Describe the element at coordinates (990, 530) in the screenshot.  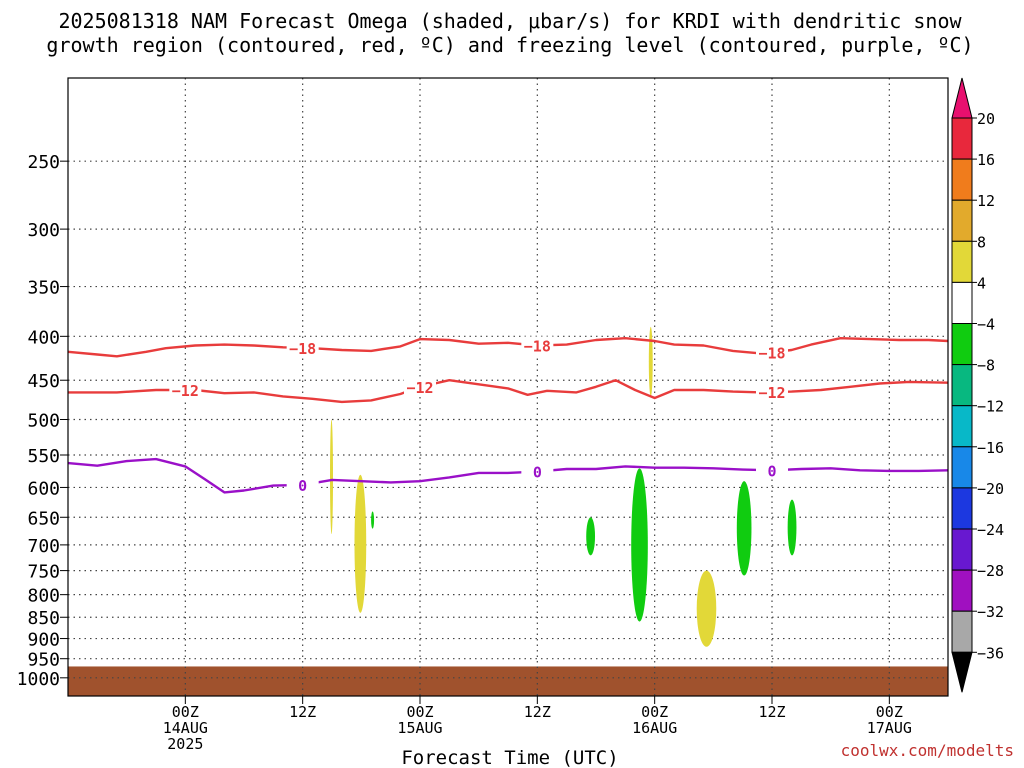
I see `colorbar-tick-label: −24` at that location.